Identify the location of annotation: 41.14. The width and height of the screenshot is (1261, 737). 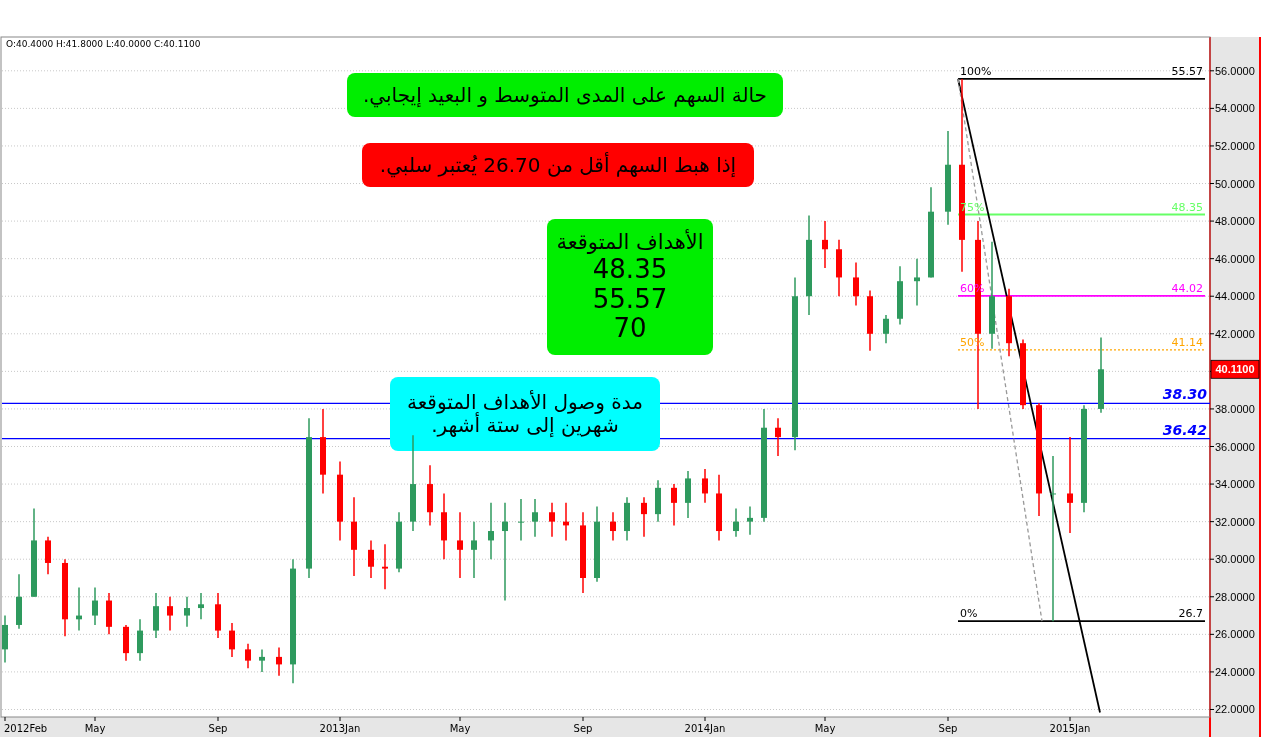
(1187, 342).